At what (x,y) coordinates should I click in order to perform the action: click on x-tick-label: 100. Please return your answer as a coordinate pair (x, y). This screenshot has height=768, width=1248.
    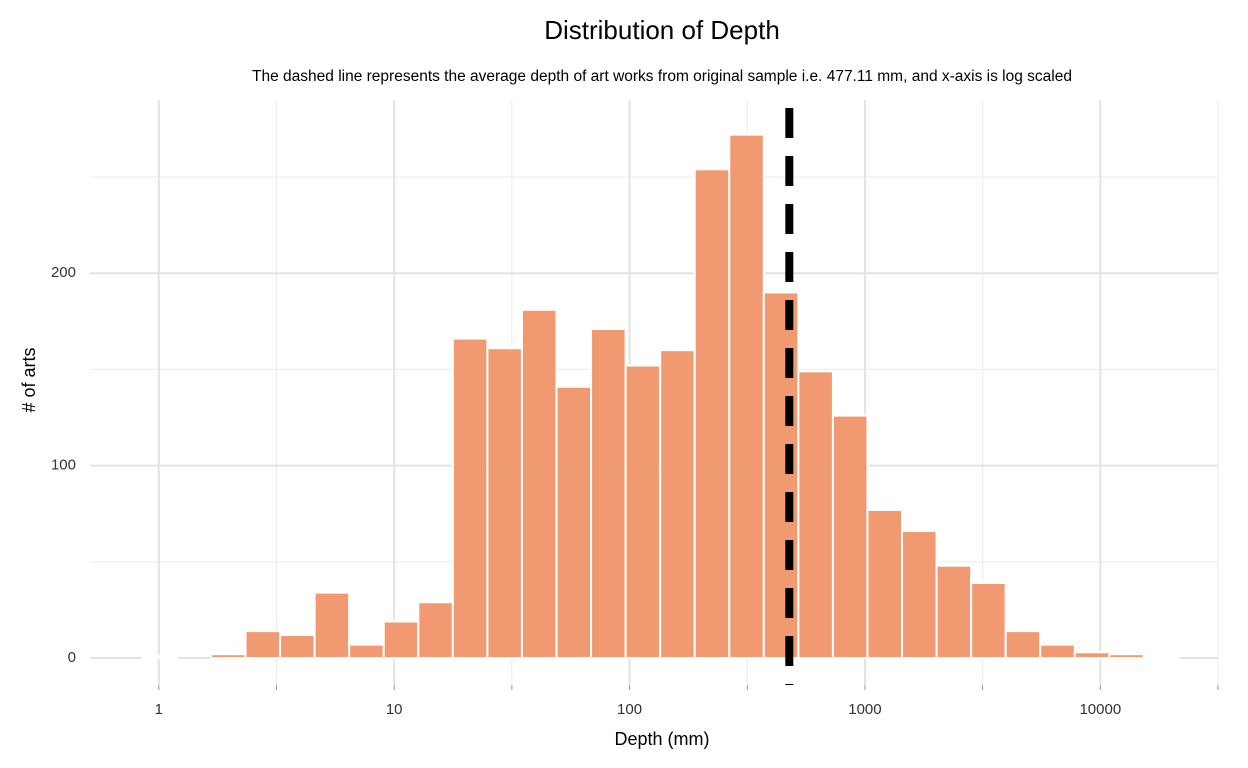
    Looking at the image, I should click on (629, 709).